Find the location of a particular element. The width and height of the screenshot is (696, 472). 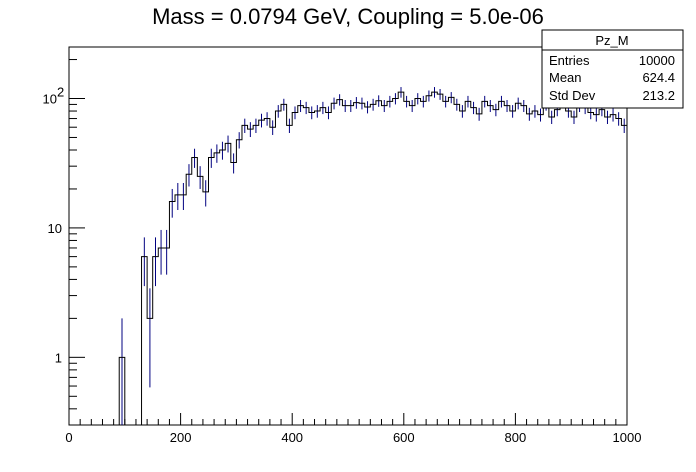

x-tick-label: 600 is located at coordinates (404, 437).